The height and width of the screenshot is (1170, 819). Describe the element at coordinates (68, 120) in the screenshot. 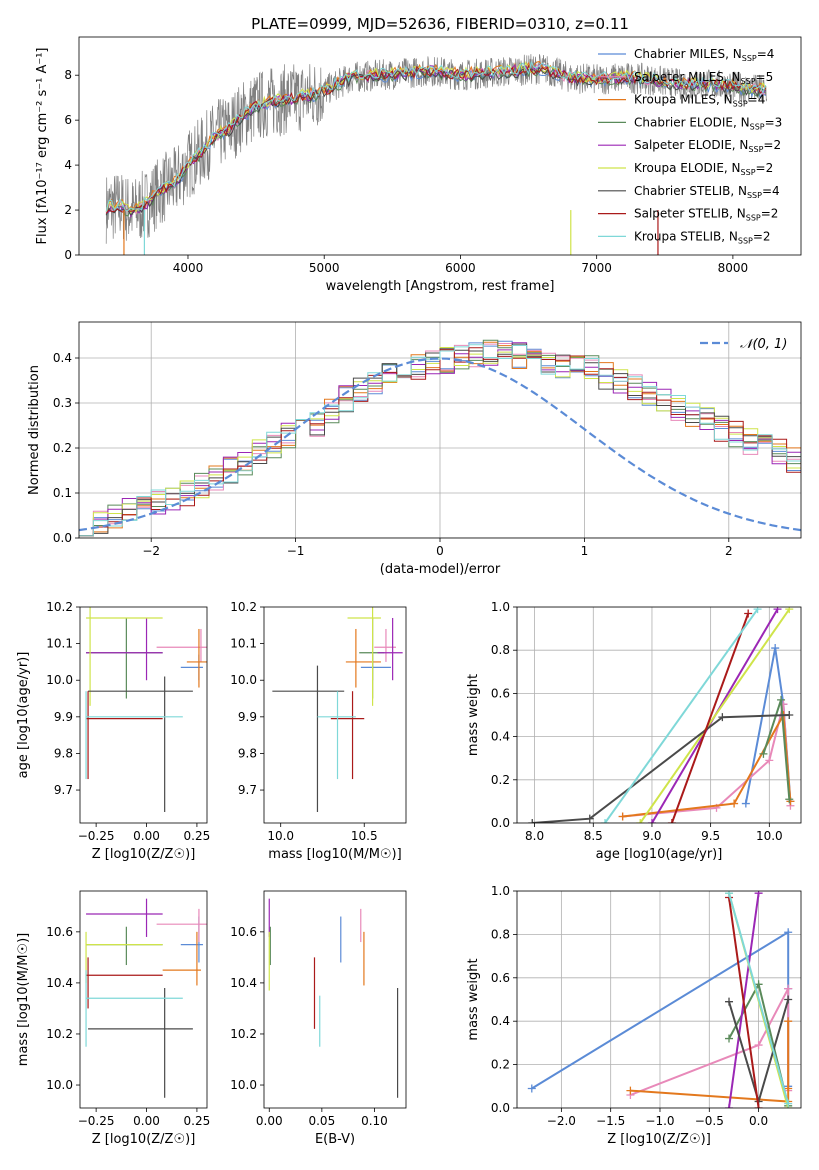

I see `y-tick-label: 6` at that location.